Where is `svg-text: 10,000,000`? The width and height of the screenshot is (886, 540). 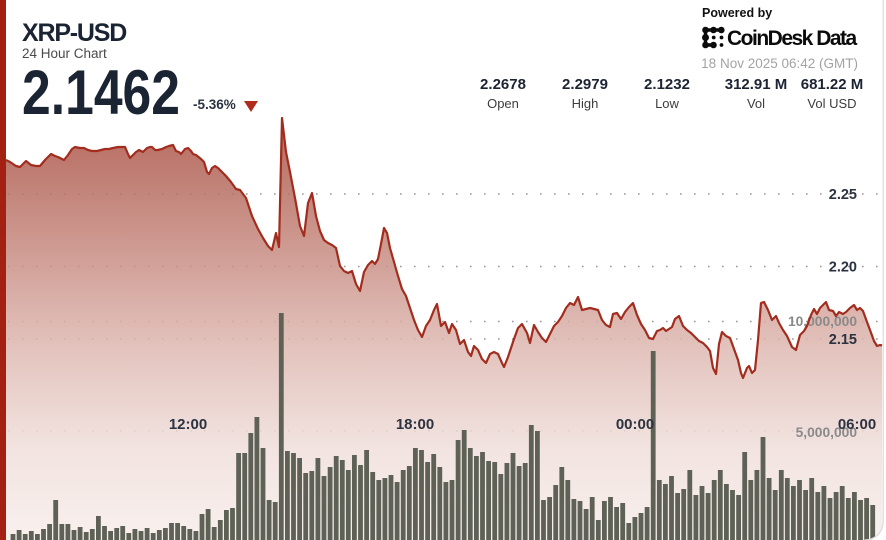
svg-text: 10,000,000 is located at coordinates (822, 321).